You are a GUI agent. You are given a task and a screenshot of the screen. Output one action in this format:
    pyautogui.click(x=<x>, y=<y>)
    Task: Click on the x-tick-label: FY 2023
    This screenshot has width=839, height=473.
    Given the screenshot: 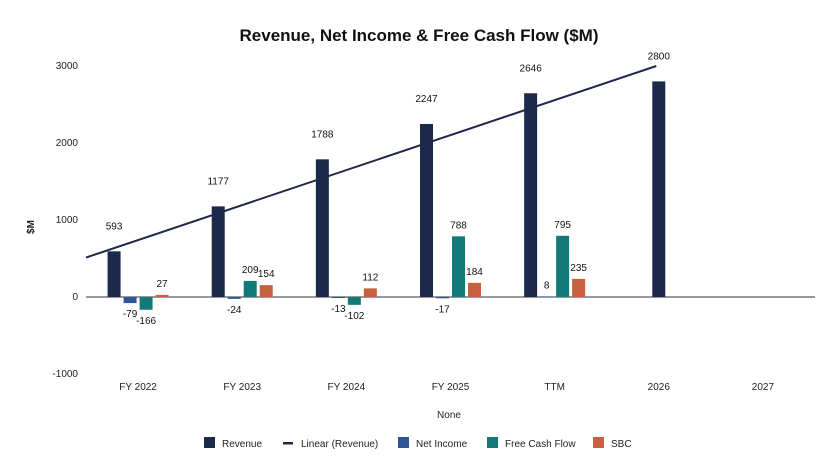 What is the action you would take?
    pyautogui.click(x=242, y=387)
    